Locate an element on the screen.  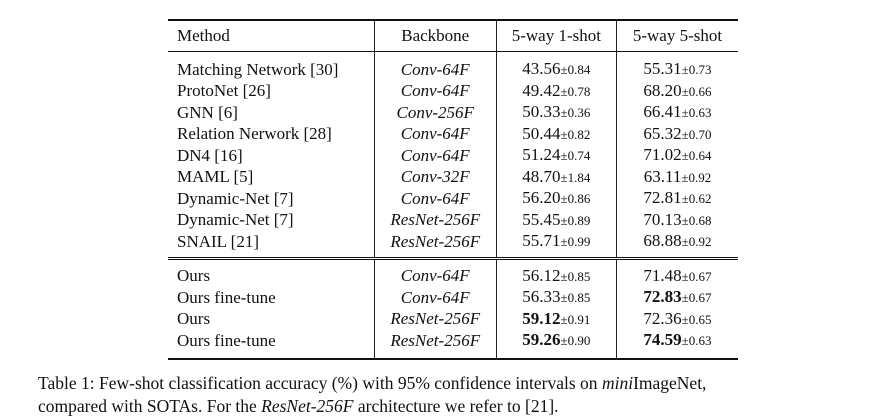
one-shot-cell: 50.33±0.36 is located at coordinates (556, 113).